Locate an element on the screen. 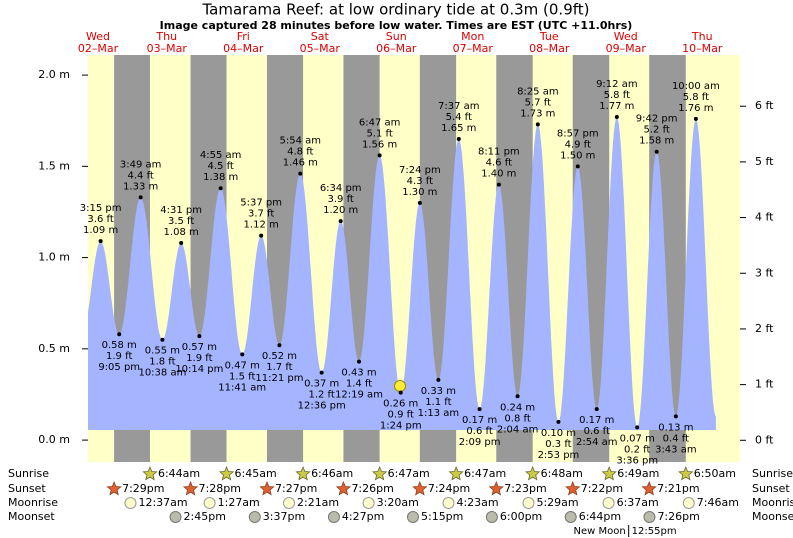 The image size is (793, 538). extreme-height: 0.10 m is located at coordinates (558, 433).